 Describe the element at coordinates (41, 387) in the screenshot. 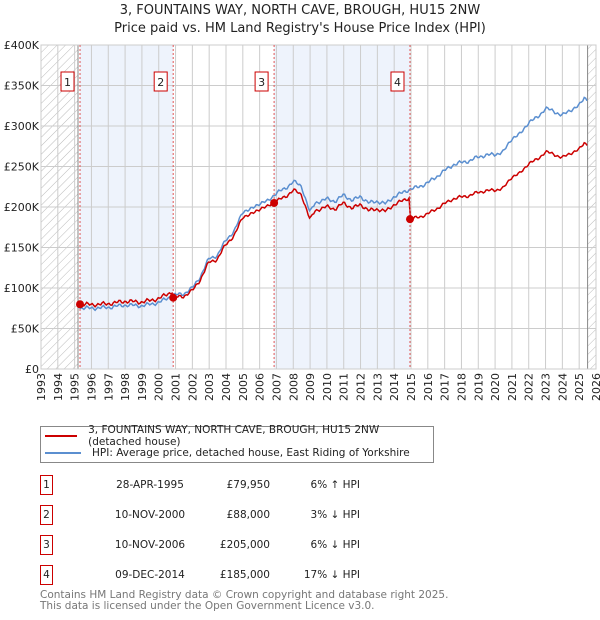

I see `x-tick-label: 1993` at that location.